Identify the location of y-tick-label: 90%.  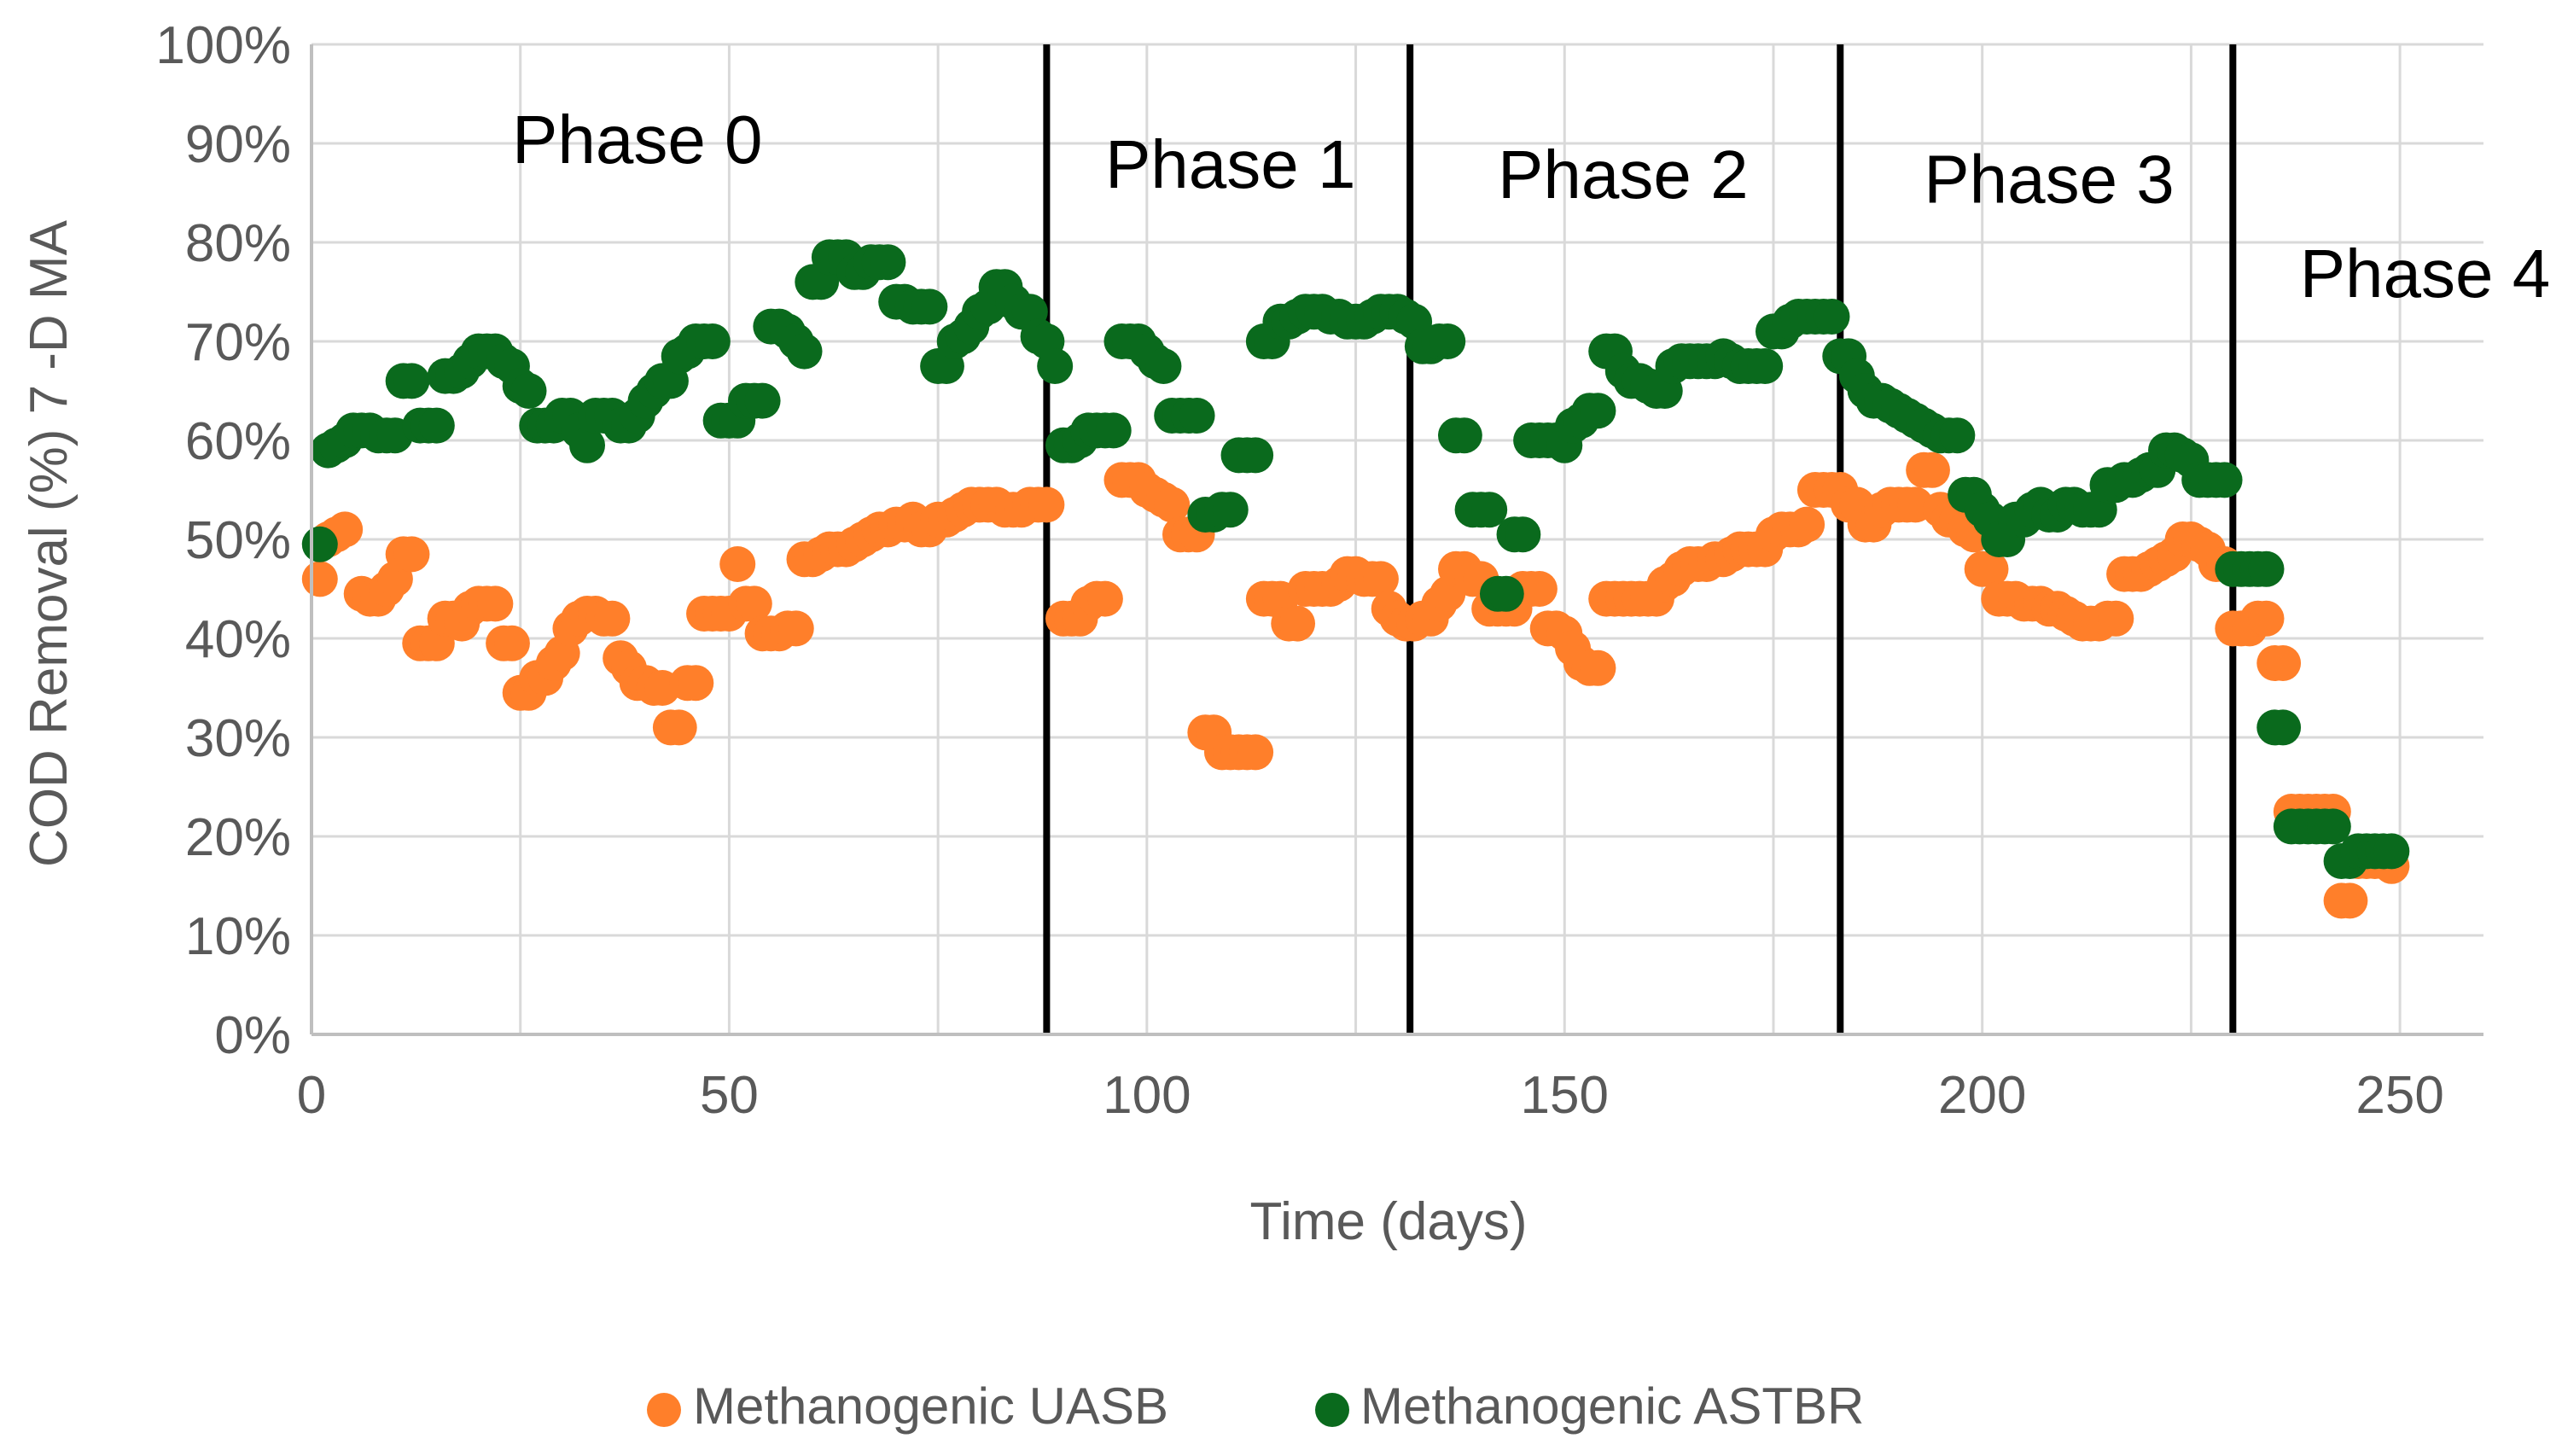
(238, 145).